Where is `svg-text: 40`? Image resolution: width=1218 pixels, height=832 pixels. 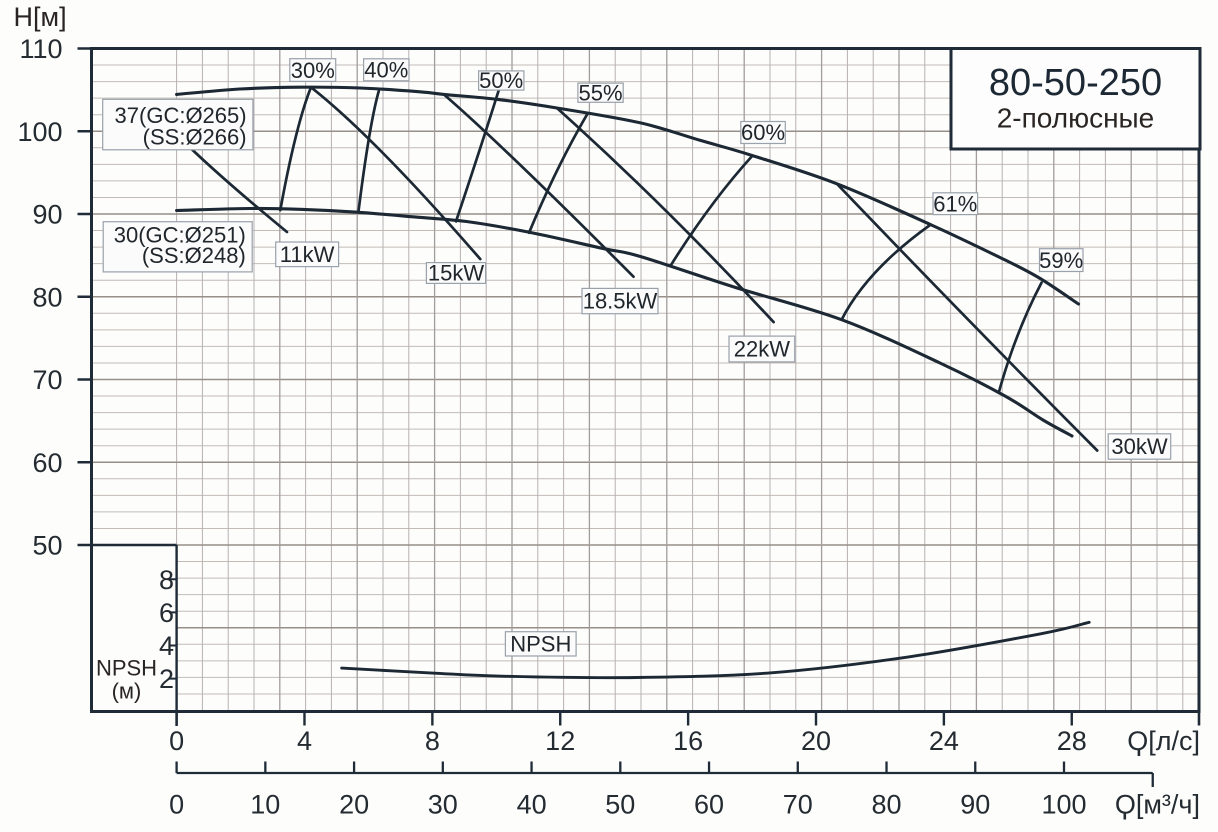
svg-text: 40 is located at coordinates (532, 805).